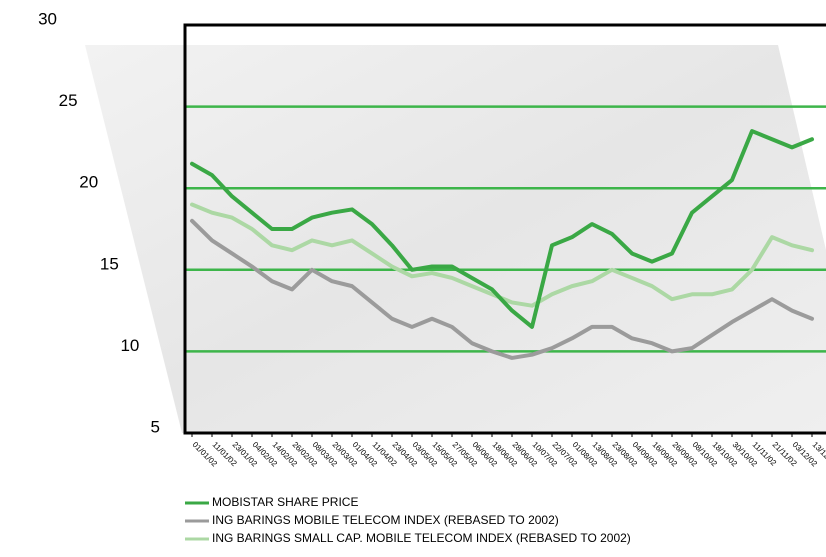 This screenshot has height=557, width=826. Describe the element at coordinates (68, 100) in the screenshot. I see `y-tick-label: 25` at that location.